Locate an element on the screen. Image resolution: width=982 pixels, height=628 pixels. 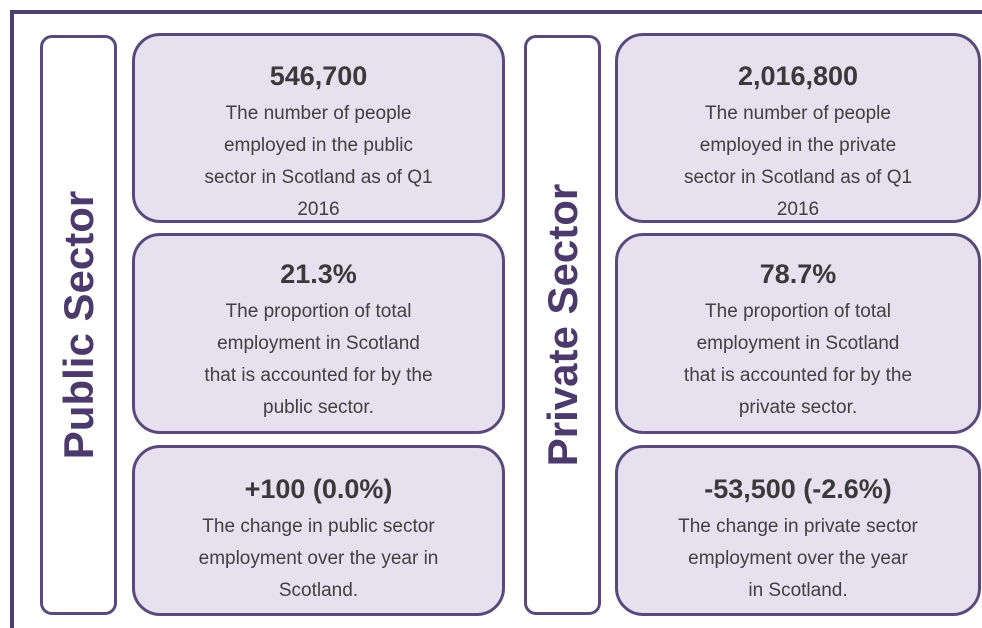
stat-value: -53,500 (-2.6%) is located at coordinates (798, 489).